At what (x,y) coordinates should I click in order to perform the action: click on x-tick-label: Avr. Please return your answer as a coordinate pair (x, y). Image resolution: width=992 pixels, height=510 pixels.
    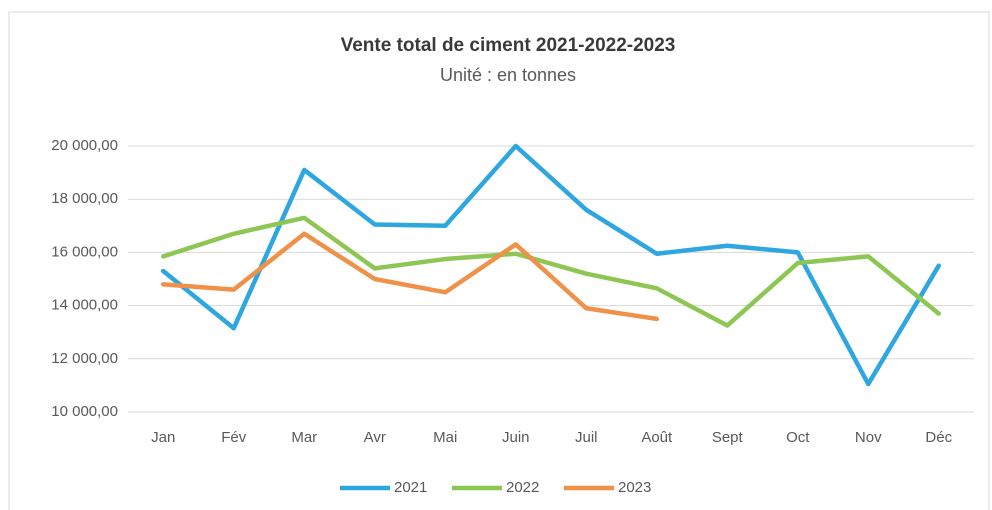
    Looking at the image, I should click on (375, 437).